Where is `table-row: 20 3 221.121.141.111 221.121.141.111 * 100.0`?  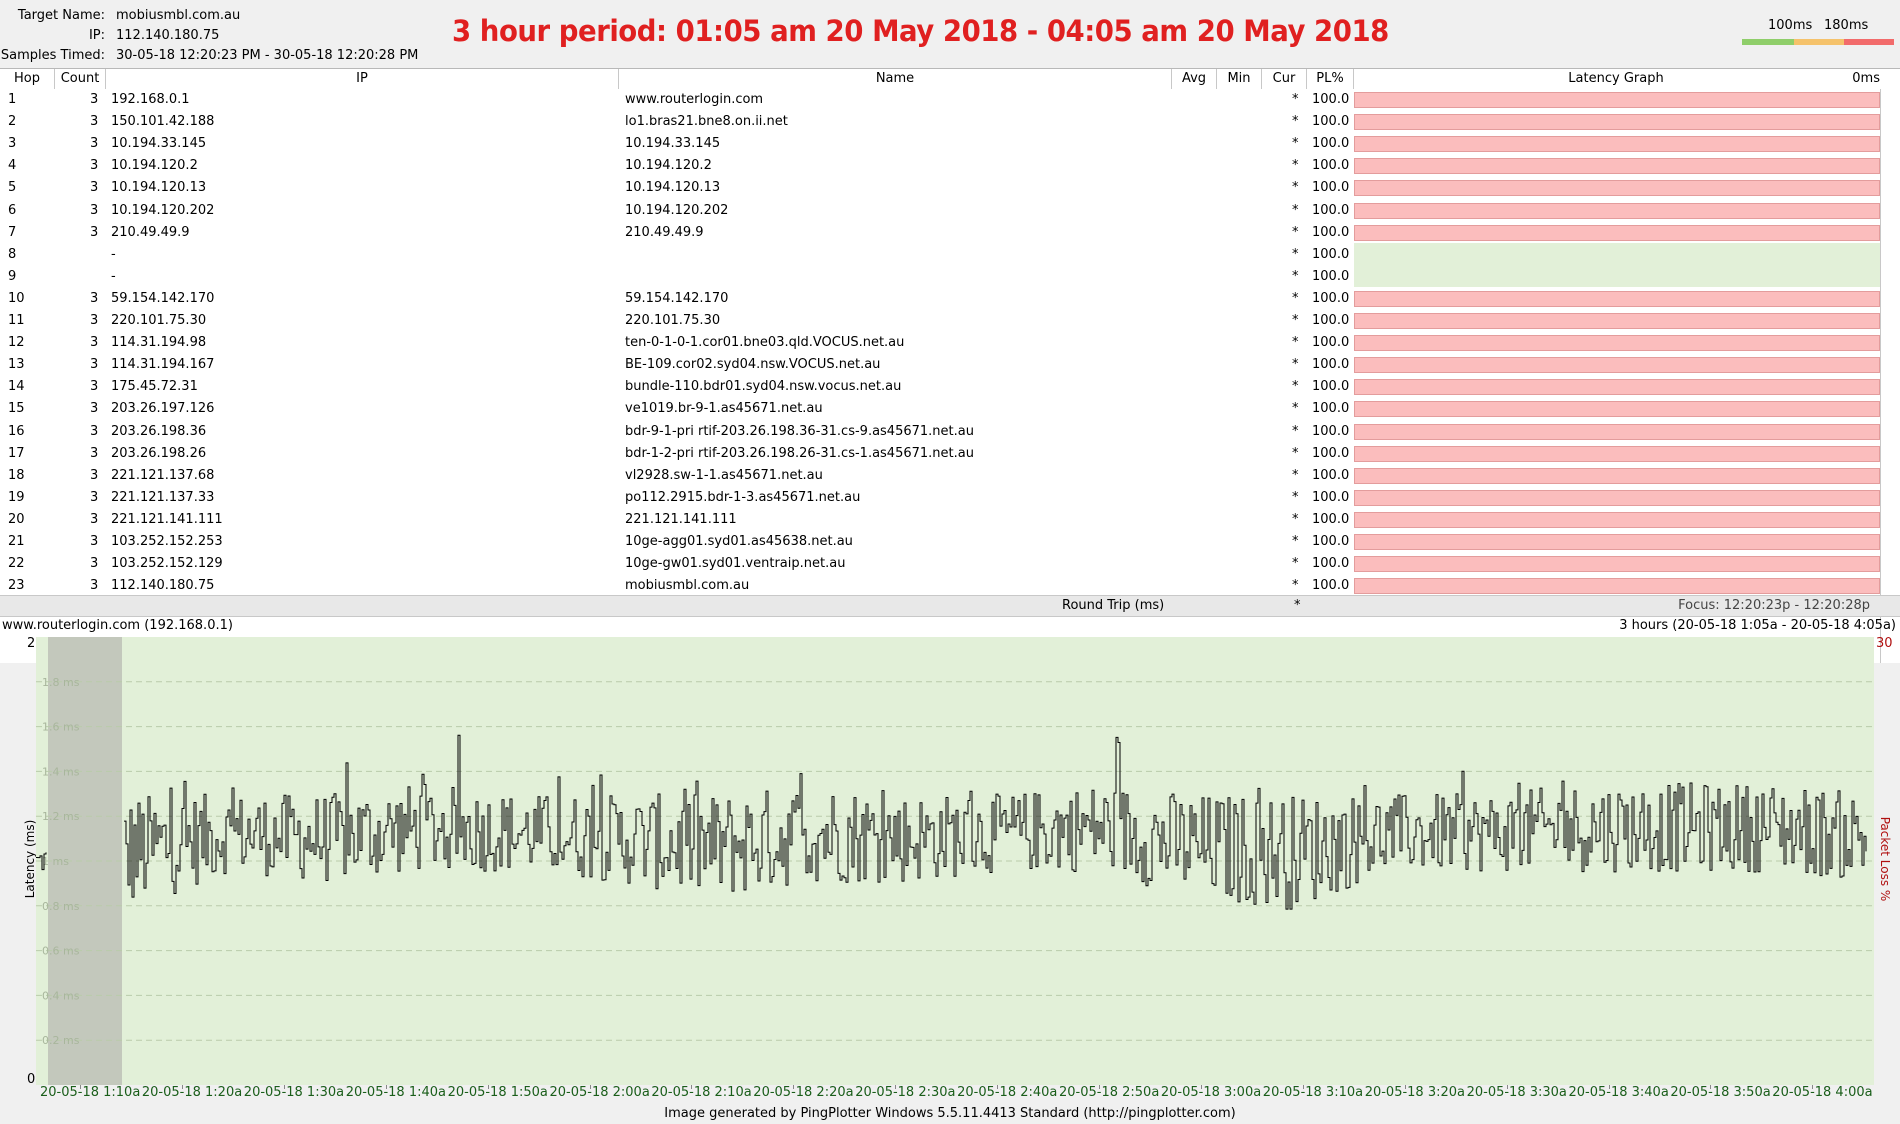
table-row: 20 3 221.121.141.111 221.121.141.111 * 100.0 is located at coordinates (950, 520).